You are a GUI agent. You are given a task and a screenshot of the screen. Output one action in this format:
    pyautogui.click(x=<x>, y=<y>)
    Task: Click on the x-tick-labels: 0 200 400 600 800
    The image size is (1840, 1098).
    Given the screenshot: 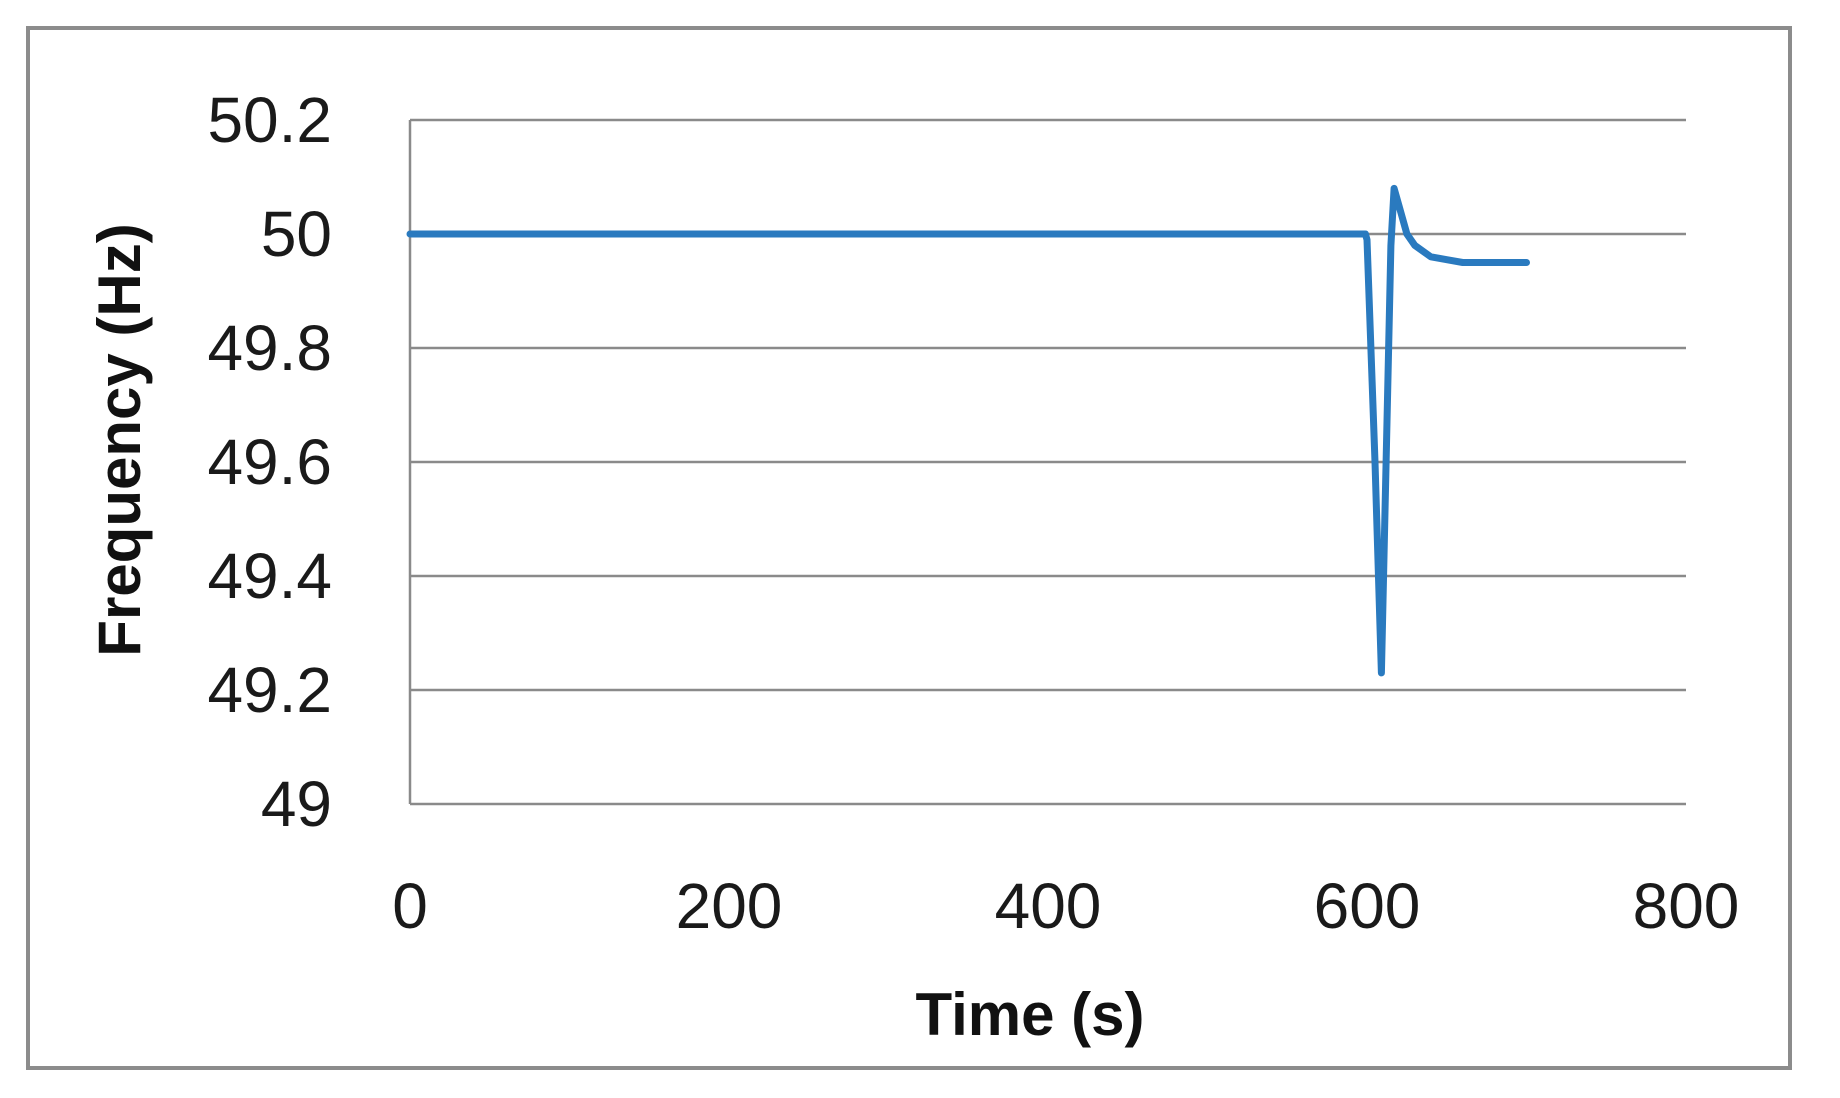 What is the action you would take?
    pyautogui.click(x=1065, y=906)
    